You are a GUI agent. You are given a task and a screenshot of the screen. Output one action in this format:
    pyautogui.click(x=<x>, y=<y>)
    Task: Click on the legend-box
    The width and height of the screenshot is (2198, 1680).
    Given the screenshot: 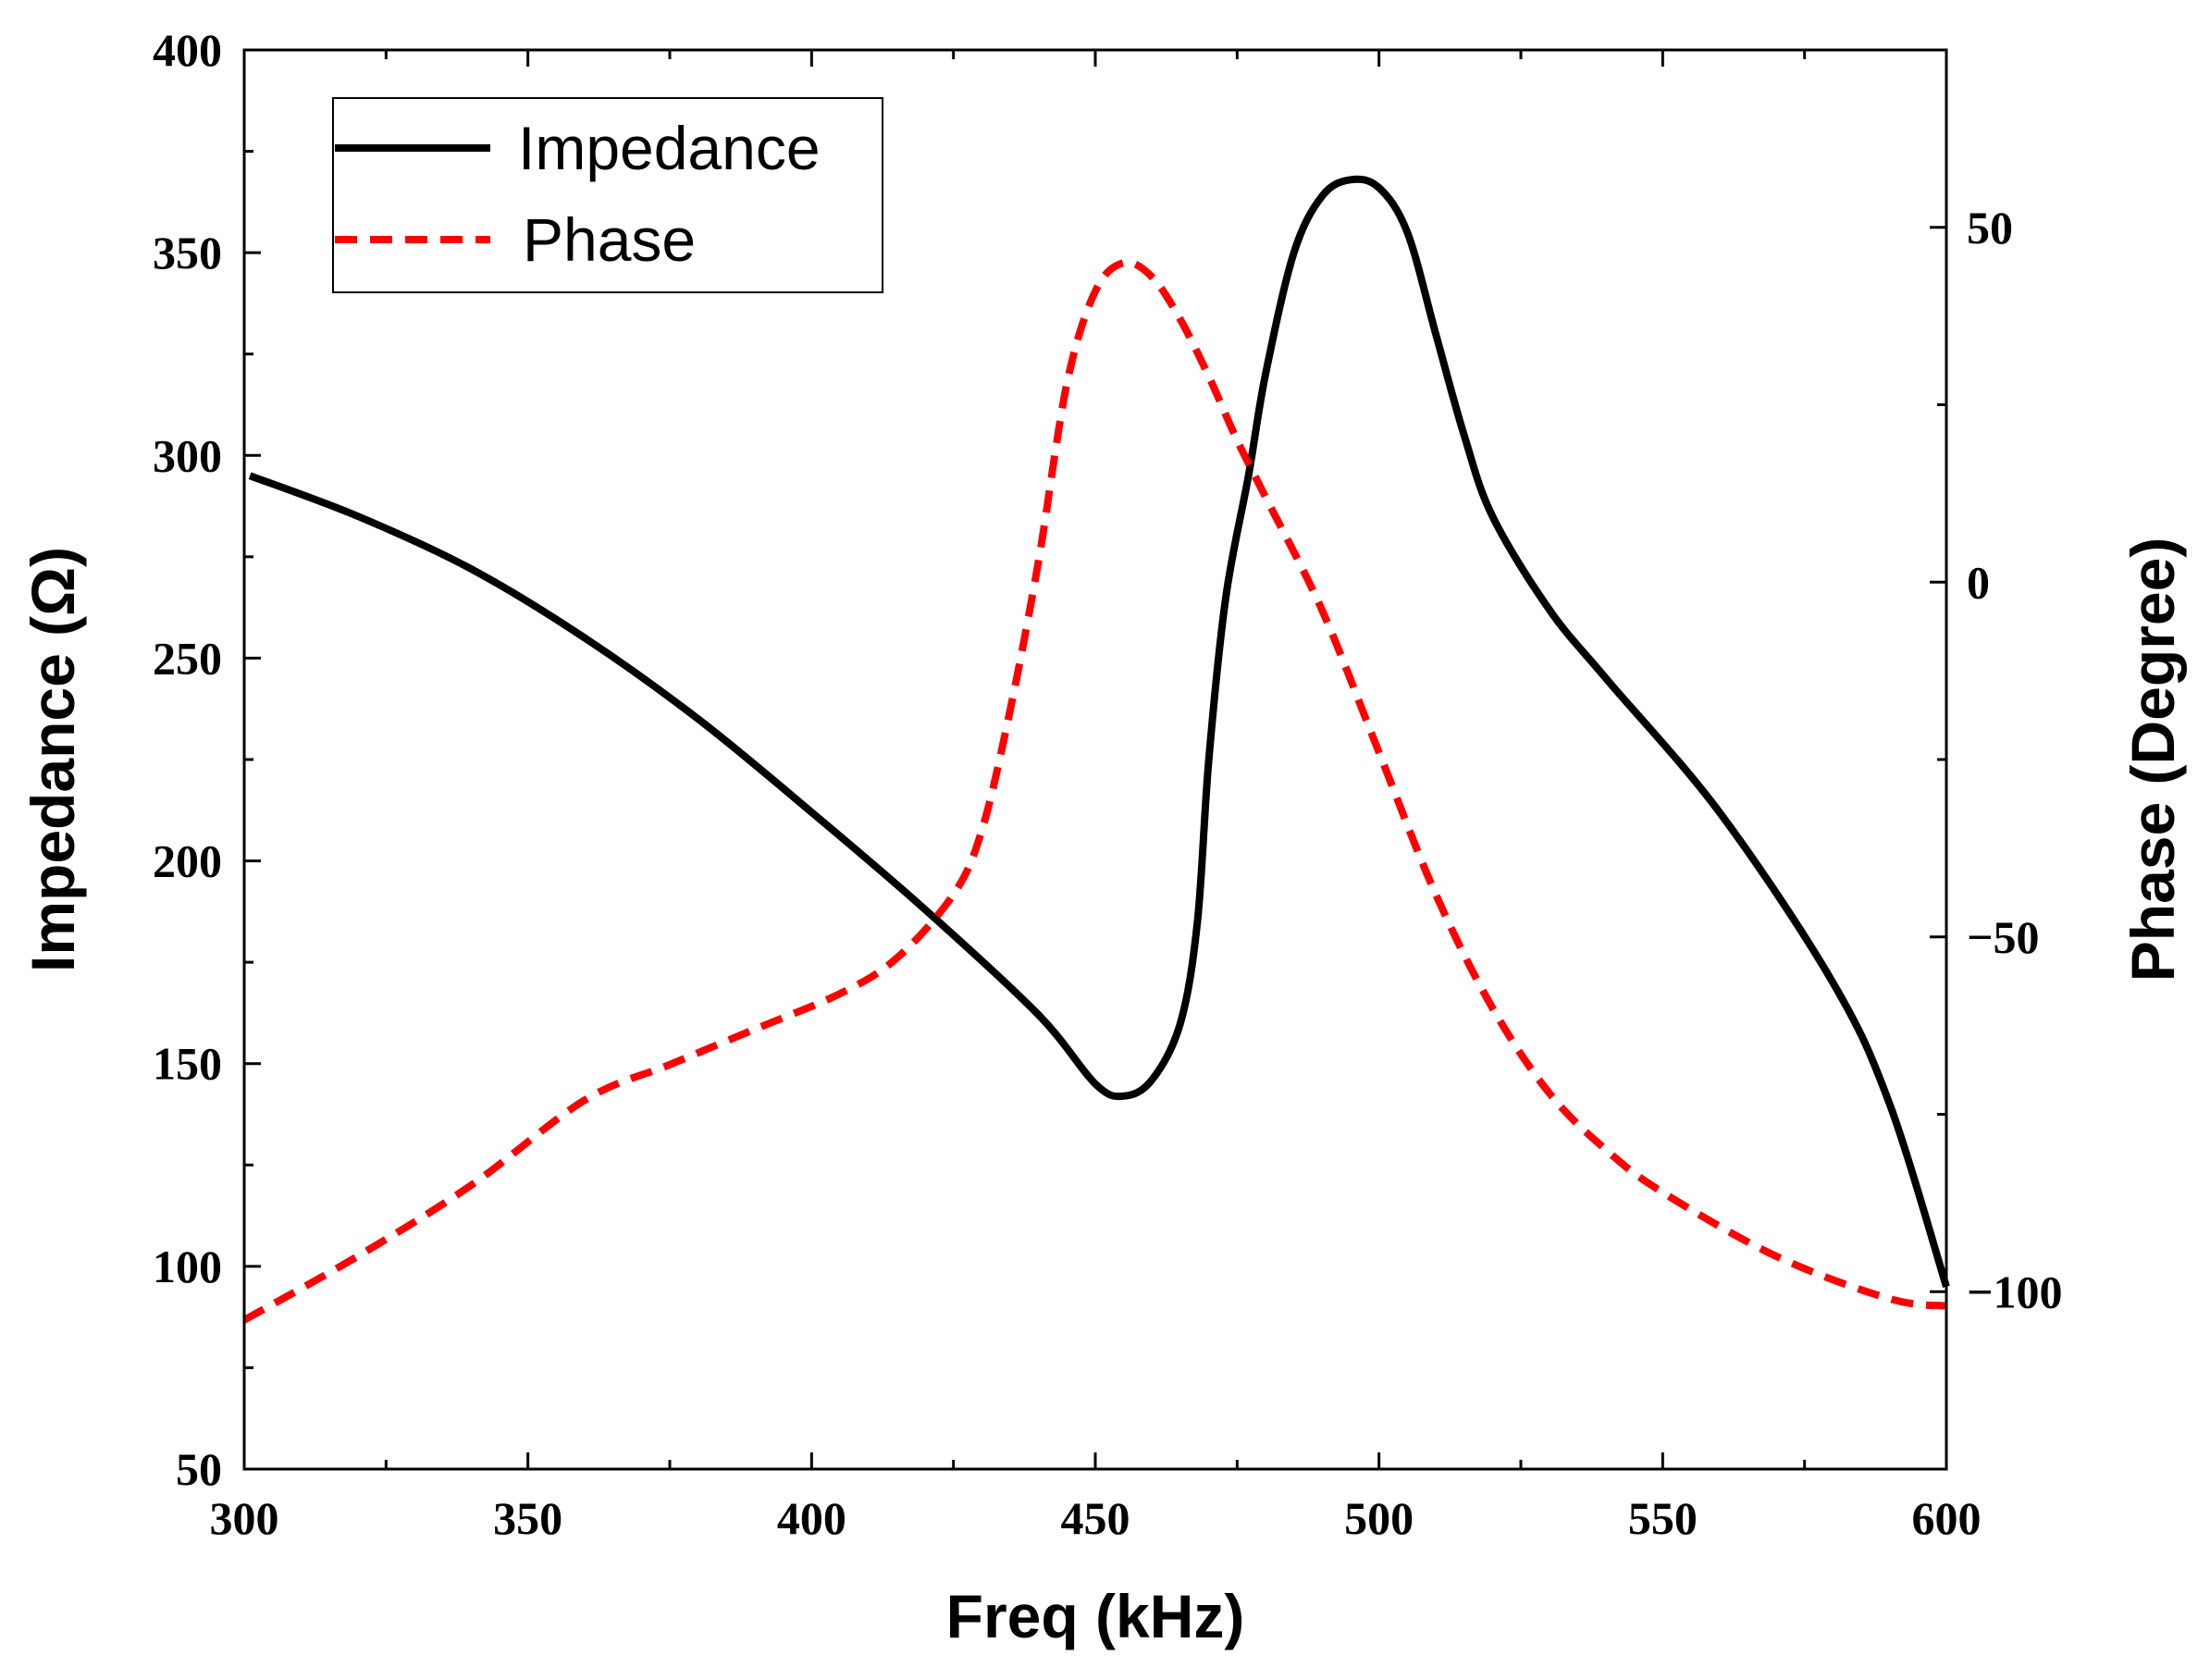 What is the action you would take?
    pyautogui.click(x=607, y=195)
    